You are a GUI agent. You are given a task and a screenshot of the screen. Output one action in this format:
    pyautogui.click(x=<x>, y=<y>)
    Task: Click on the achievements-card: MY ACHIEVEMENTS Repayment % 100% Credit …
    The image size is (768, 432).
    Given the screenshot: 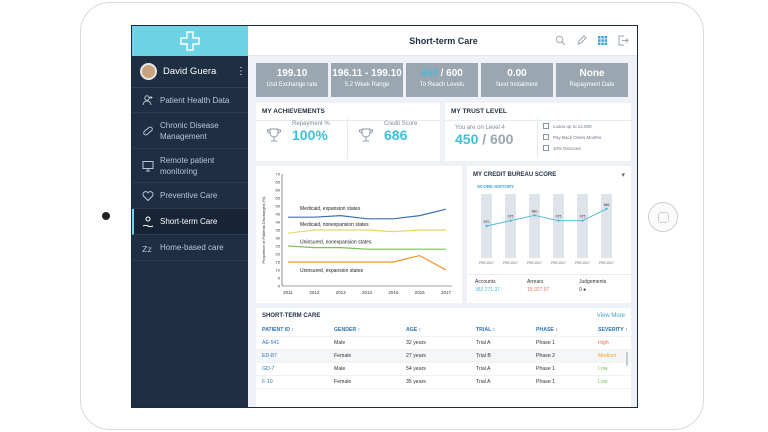 What is the action you would take?
    pyautogui.click(x=348, y=132)
    